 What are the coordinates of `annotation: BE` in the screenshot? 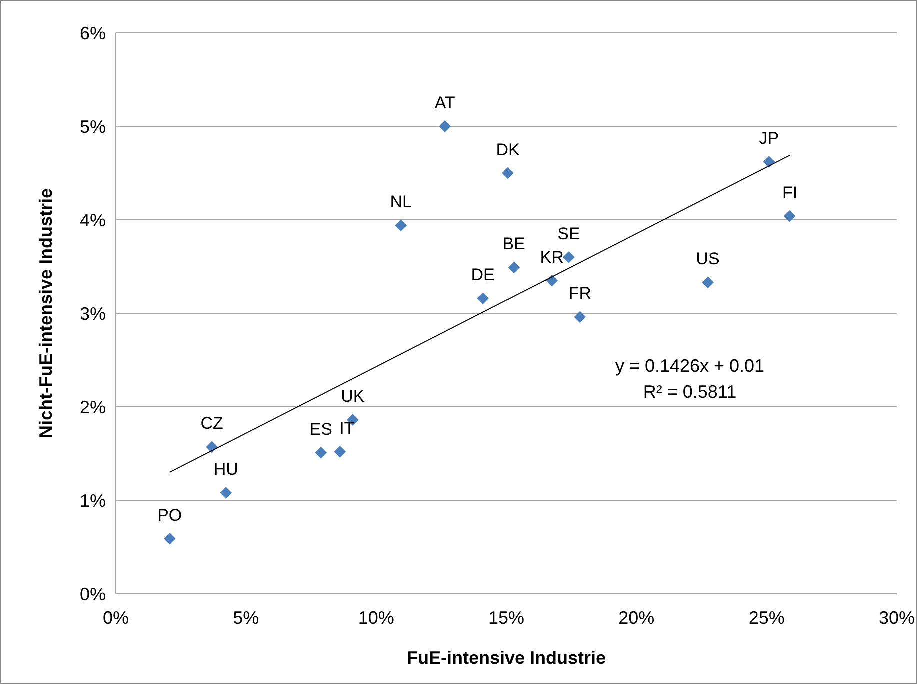 It's located at (514, 244).